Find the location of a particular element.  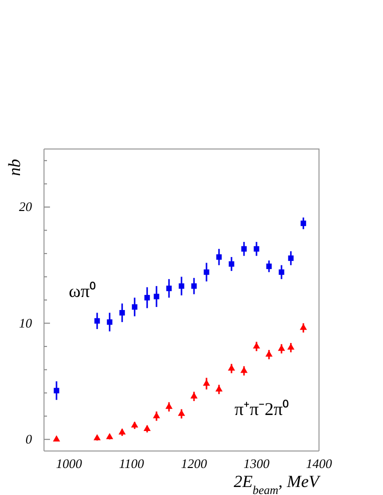

y-tick-label: 0 is located at coordinates (29, 439).